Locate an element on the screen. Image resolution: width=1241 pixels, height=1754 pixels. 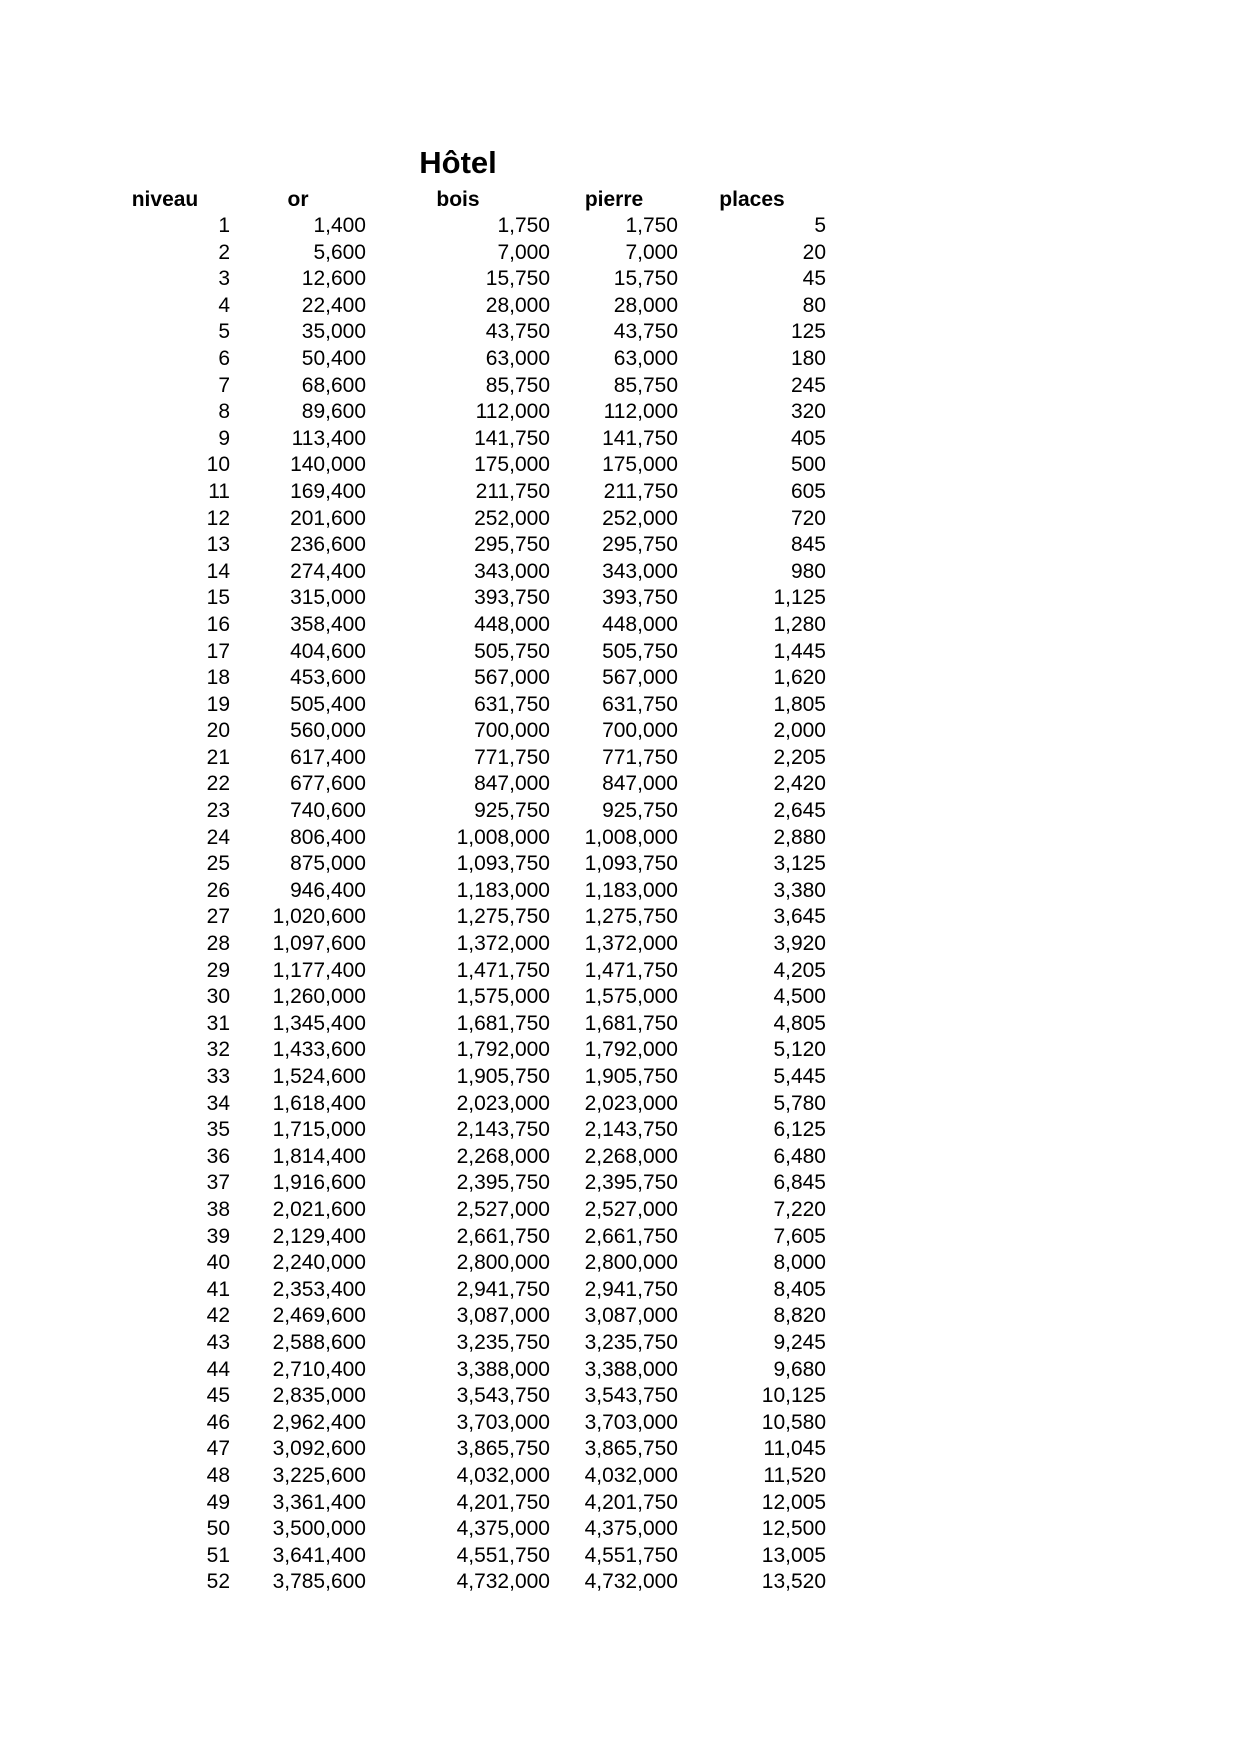
cell-niveau: 9 is located at coordinates (224, 438).